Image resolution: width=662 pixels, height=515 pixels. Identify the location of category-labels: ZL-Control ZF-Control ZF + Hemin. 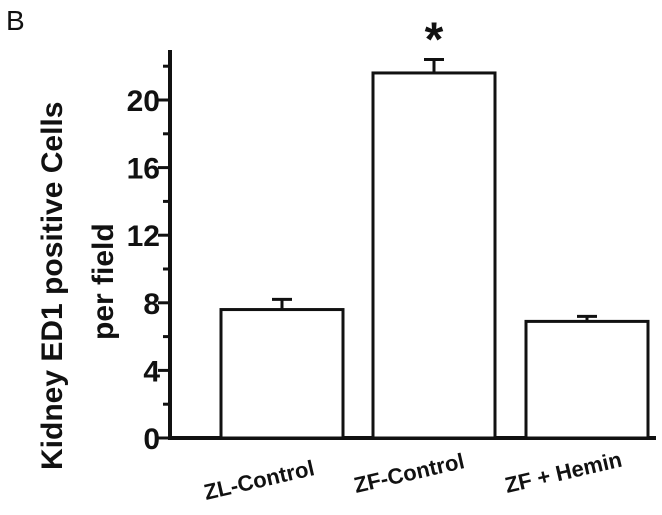
(413, 476).